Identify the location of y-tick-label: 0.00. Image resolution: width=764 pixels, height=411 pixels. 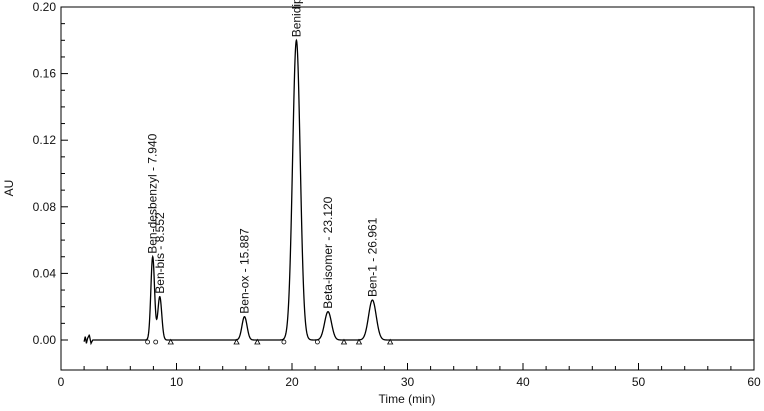
(45, 340).